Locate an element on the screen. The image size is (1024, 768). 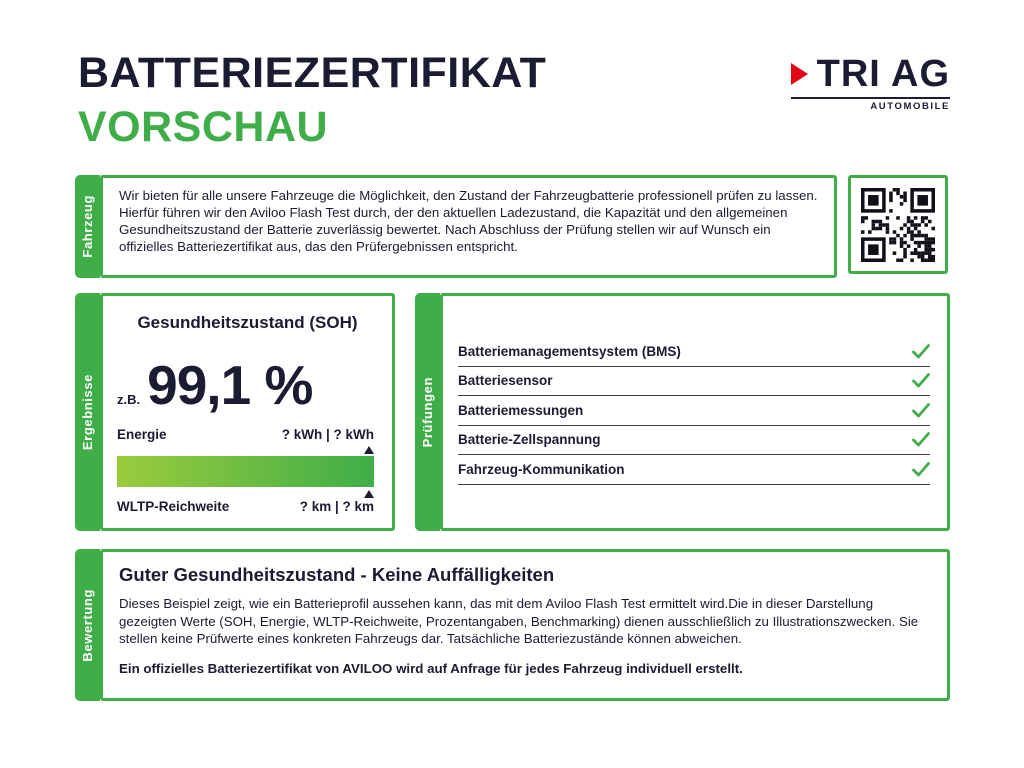
soh-gradient-bar is located at coordinates (245, 471).